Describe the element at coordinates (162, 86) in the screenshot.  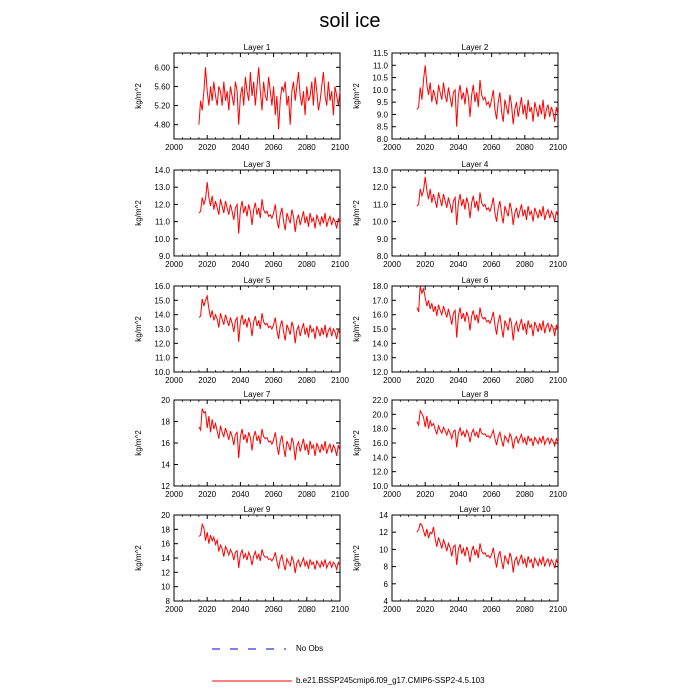
I see `y-tick-label: 5.60` at that location.